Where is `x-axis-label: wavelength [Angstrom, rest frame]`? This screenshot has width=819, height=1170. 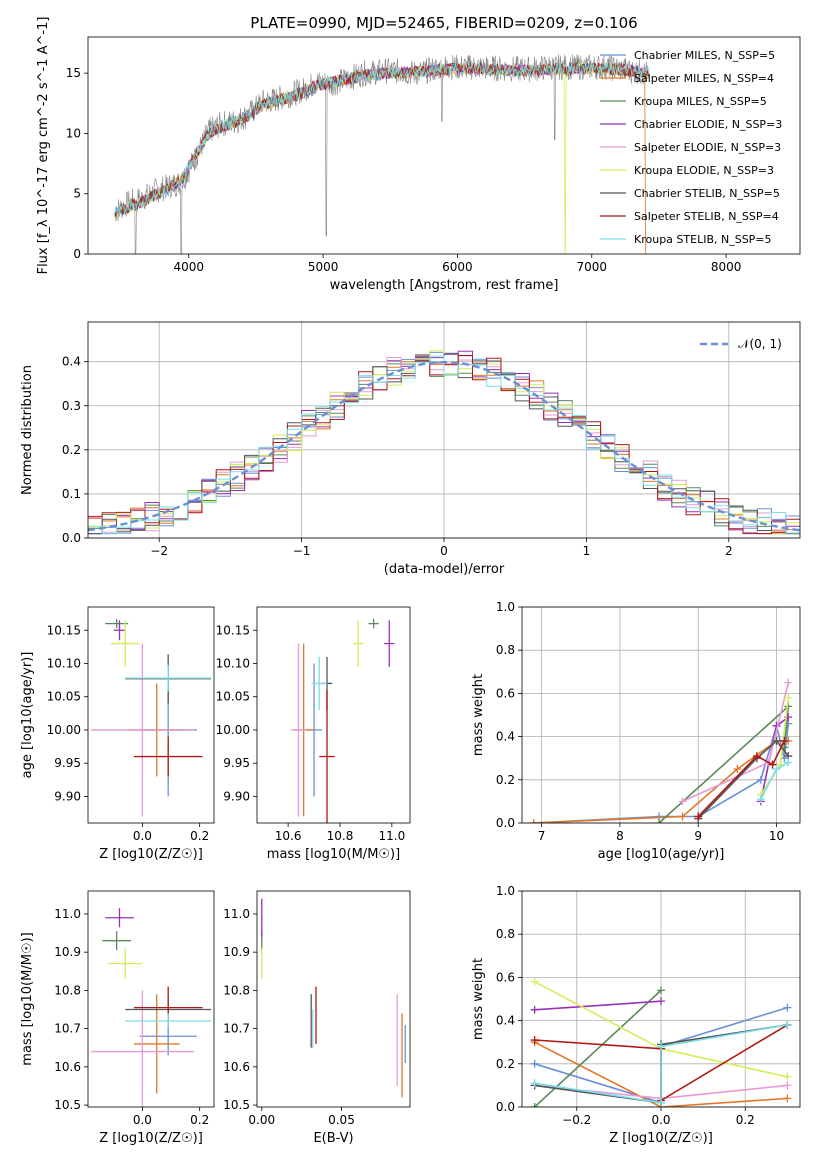 x-axis-label: wavelength [Angstrom, rest frame] is located at coordinates (444, 285).